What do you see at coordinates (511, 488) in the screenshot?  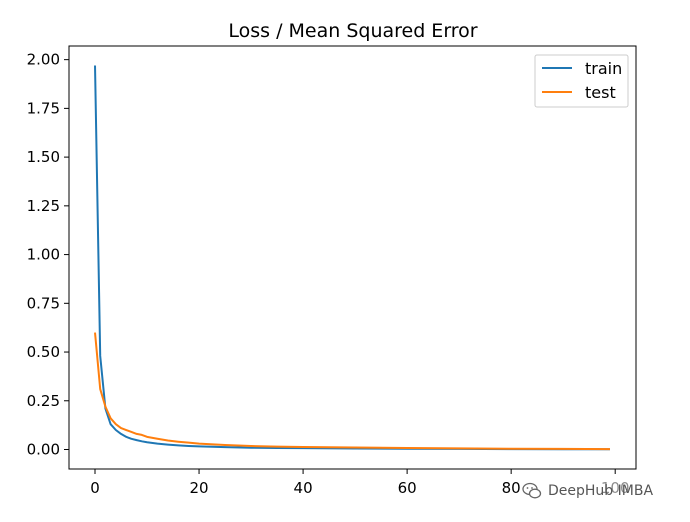 I see `x-tick-label: 80` at bounding box center [511, 488].